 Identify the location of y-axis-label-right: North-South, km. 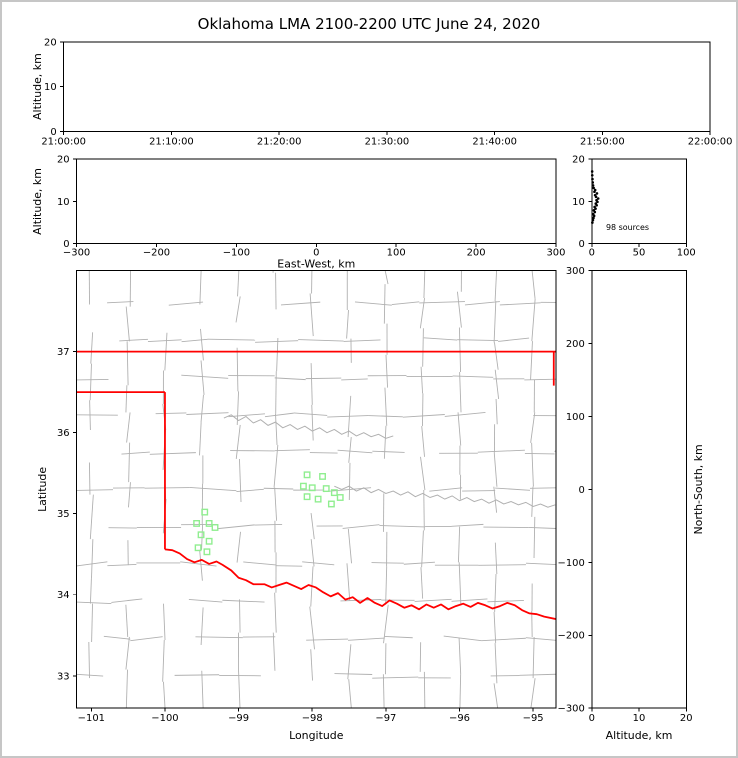
(698, 489).